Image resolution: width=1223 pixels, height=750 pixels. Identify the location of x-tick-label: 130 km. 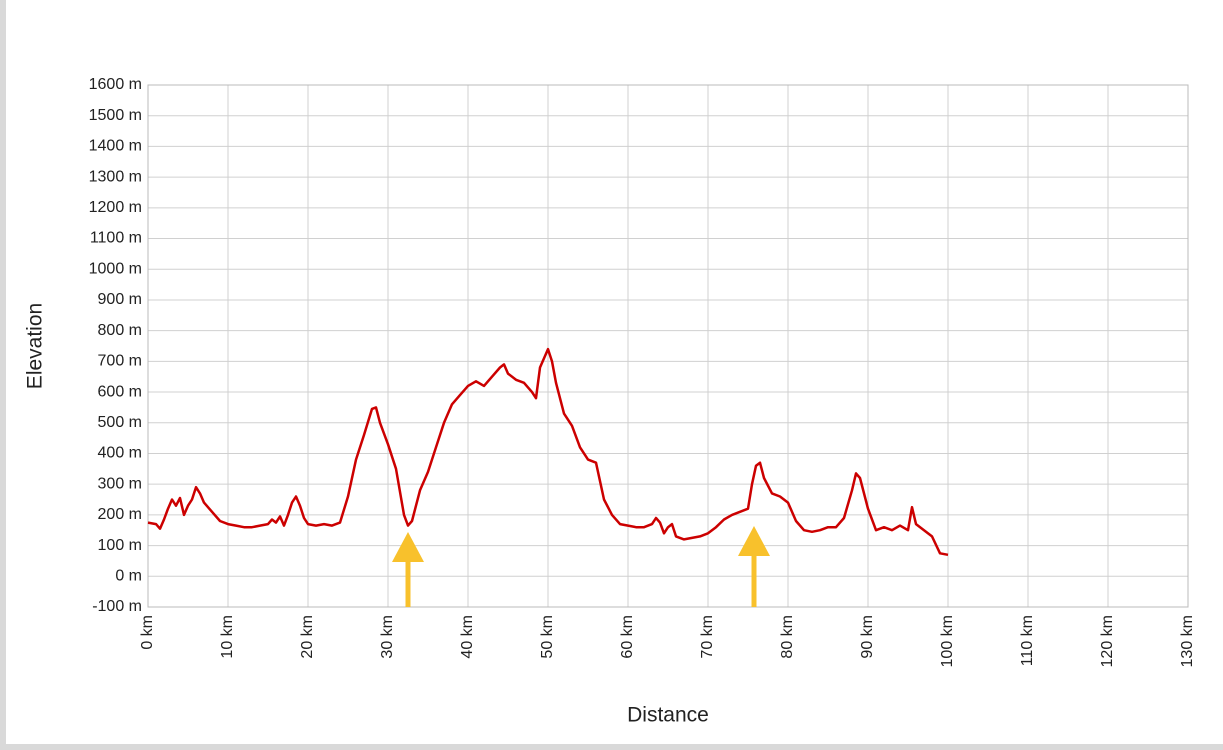
(1187, 641).